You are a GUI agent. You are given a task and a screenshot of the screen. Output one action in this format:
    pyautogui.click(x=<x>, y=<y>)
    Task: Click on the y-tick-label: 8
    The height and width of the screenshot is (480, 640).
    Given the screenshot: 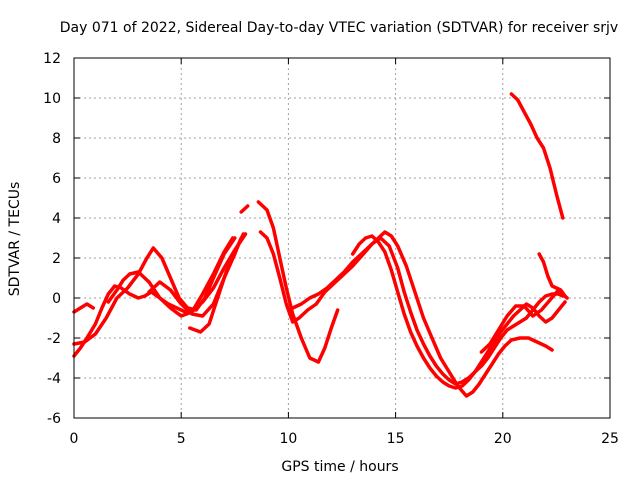 What is the action you would take?
    pyautogui.click(x=56, y=139)
    